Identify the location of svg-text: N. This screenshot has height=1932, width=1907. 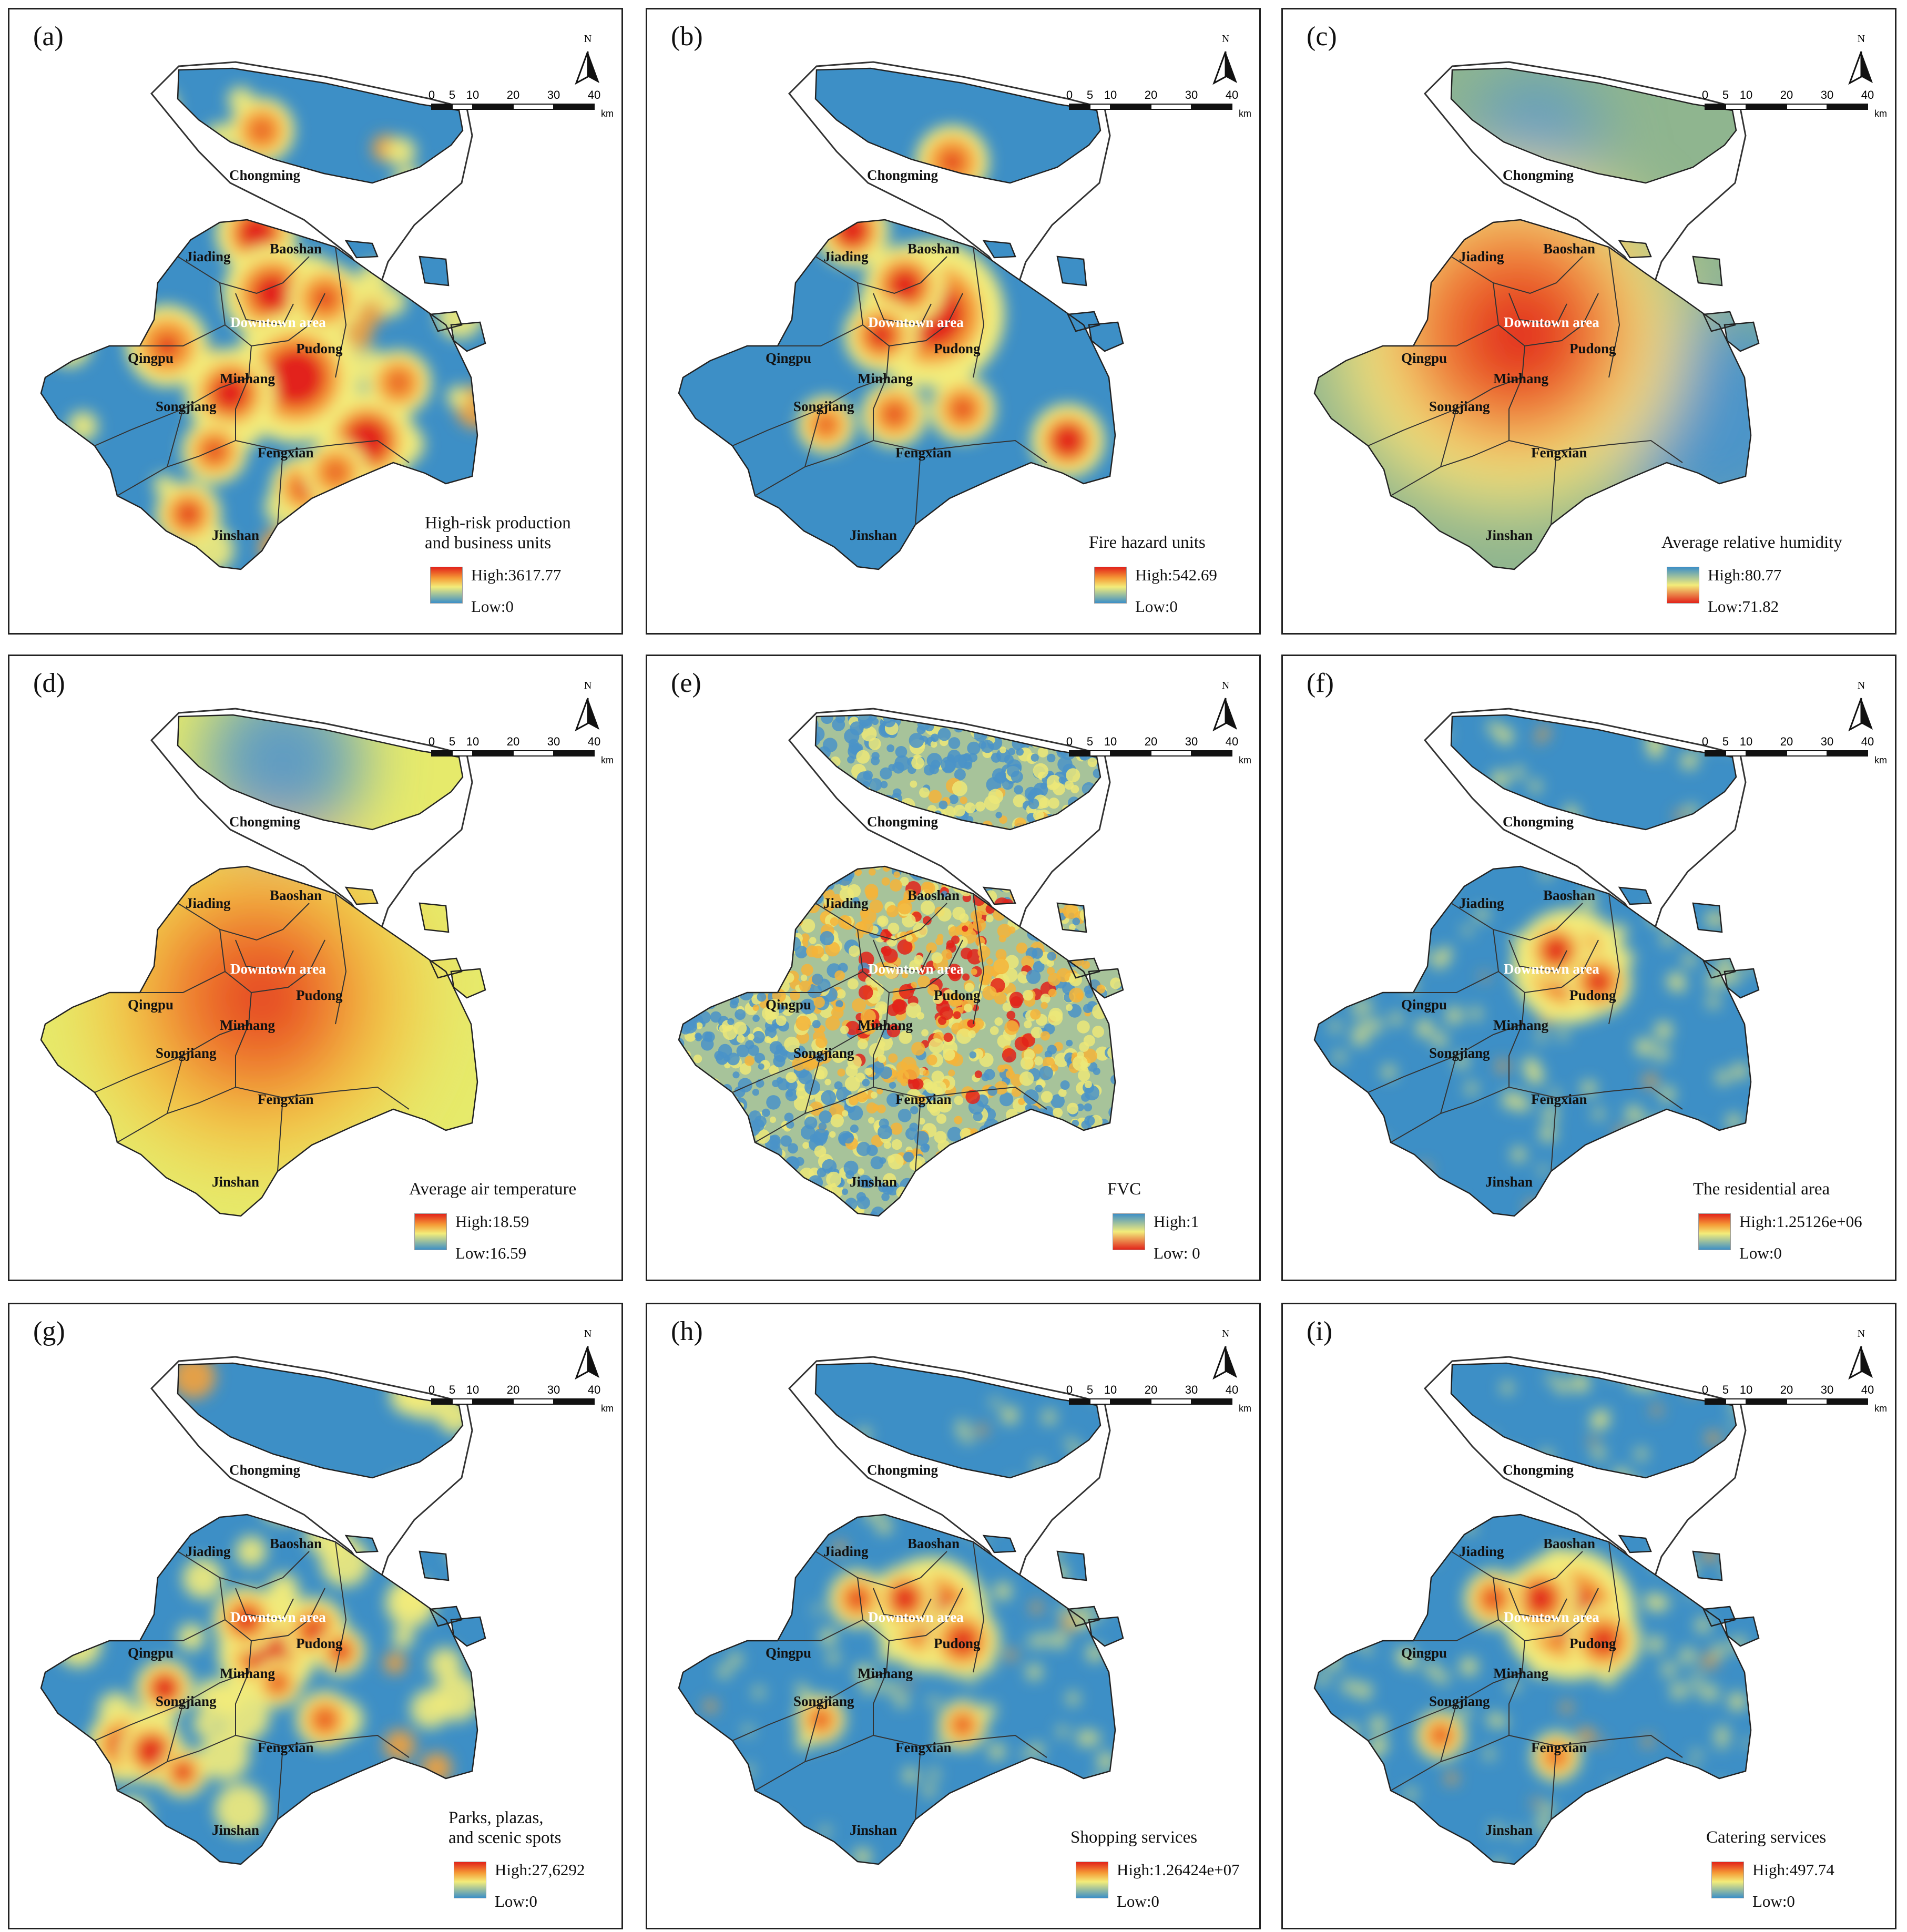
(1225, 685).